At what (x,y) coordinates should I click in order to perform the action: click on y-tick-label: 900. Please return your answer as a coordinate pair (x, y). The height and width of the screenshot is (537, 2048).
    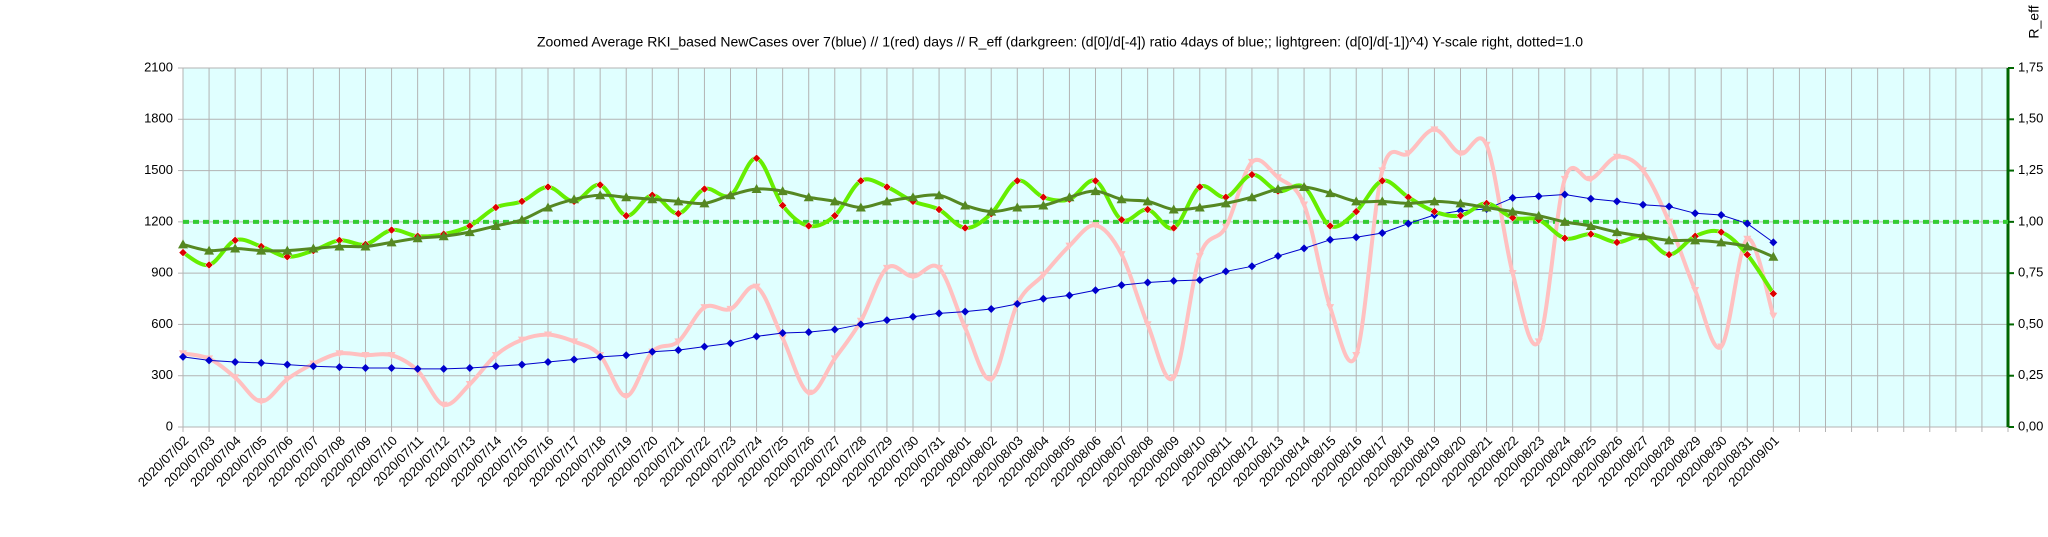
    Looking at the image, I should click on (162, 272).